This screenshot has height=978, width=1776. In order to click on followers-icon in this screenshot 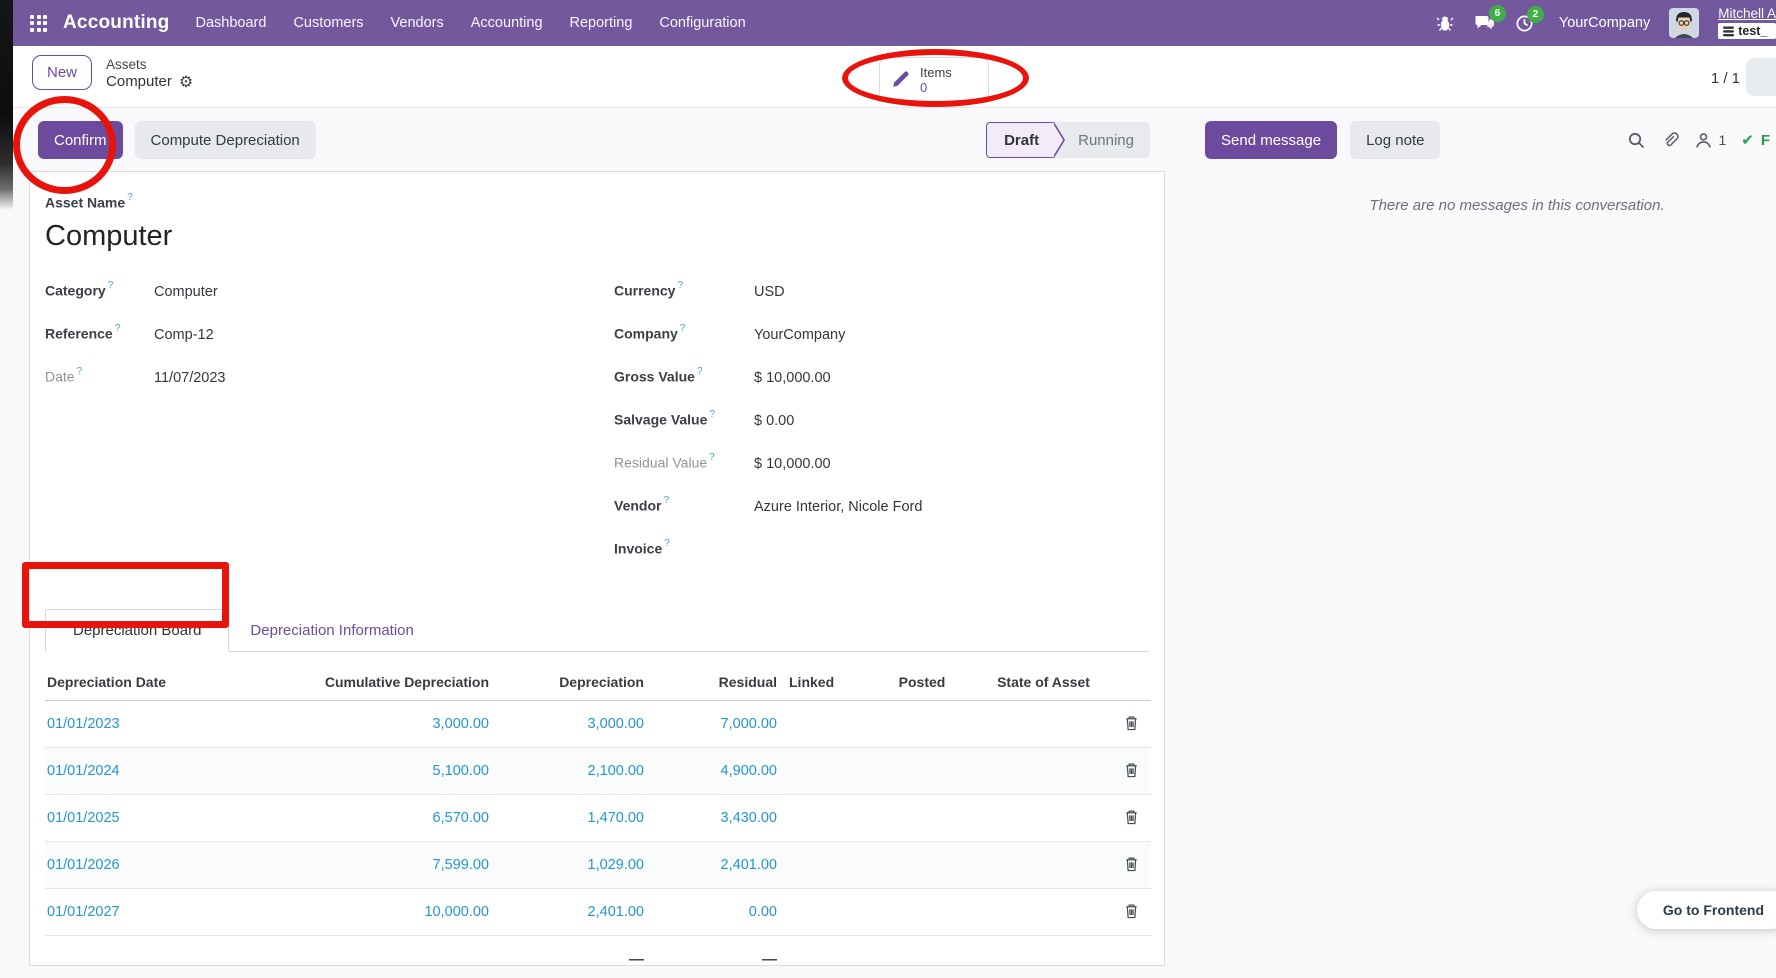, I will do `click(1703, 140)`.